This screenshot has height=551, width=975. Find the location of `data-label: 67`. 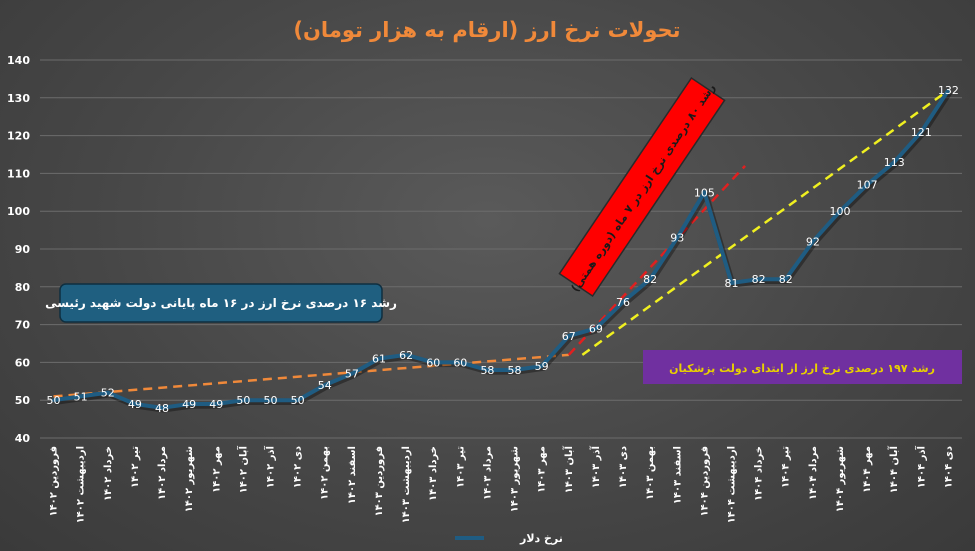

data-label: 67 is located at coordinates (569, 336).